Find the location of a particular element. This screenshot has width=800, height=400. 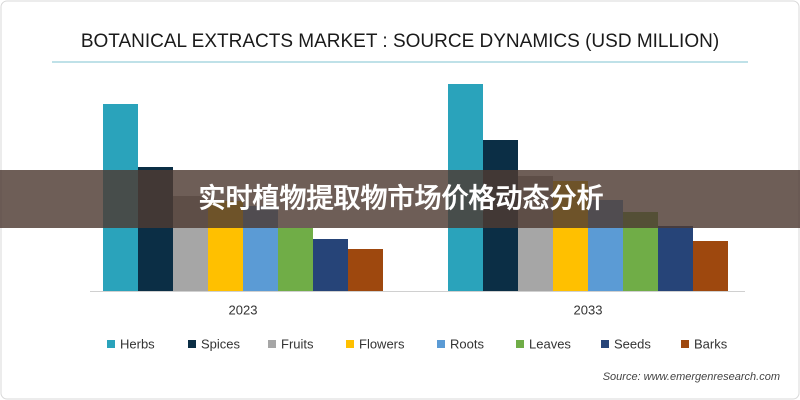

overlay-banner is located at coordinates (400, 199).